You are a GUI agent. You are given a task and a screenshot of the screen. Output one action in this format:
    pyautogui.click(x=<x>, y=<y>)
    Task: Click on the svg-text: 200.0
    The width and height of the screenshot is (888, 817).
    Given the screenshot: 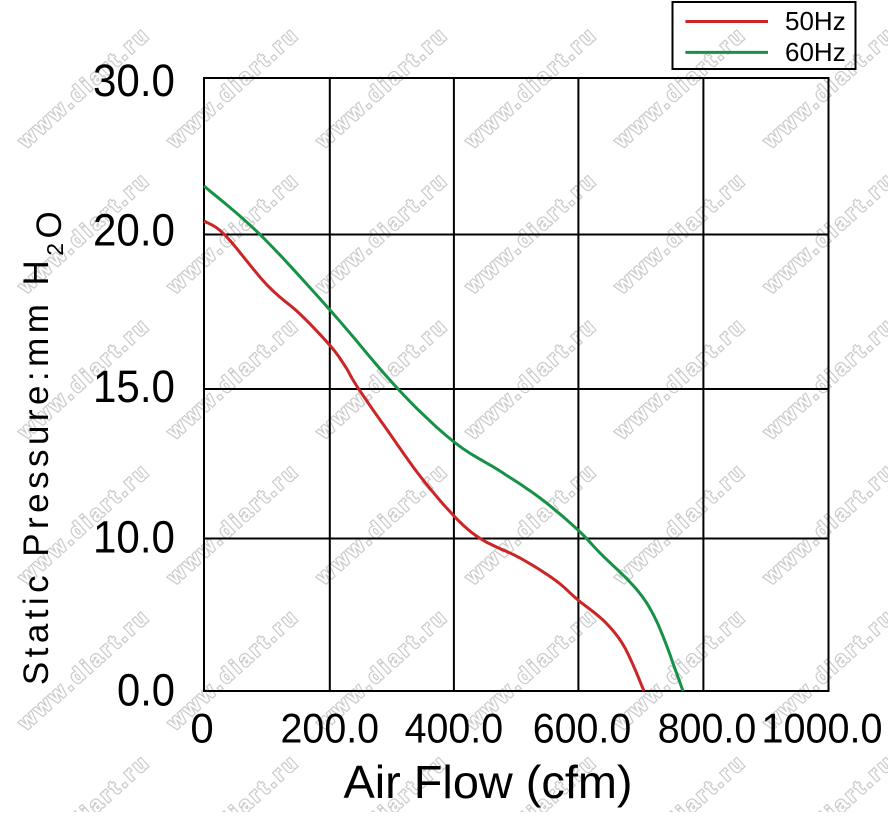 What is the action you would take?
    pyautogui.click(x=330, y=728)
    